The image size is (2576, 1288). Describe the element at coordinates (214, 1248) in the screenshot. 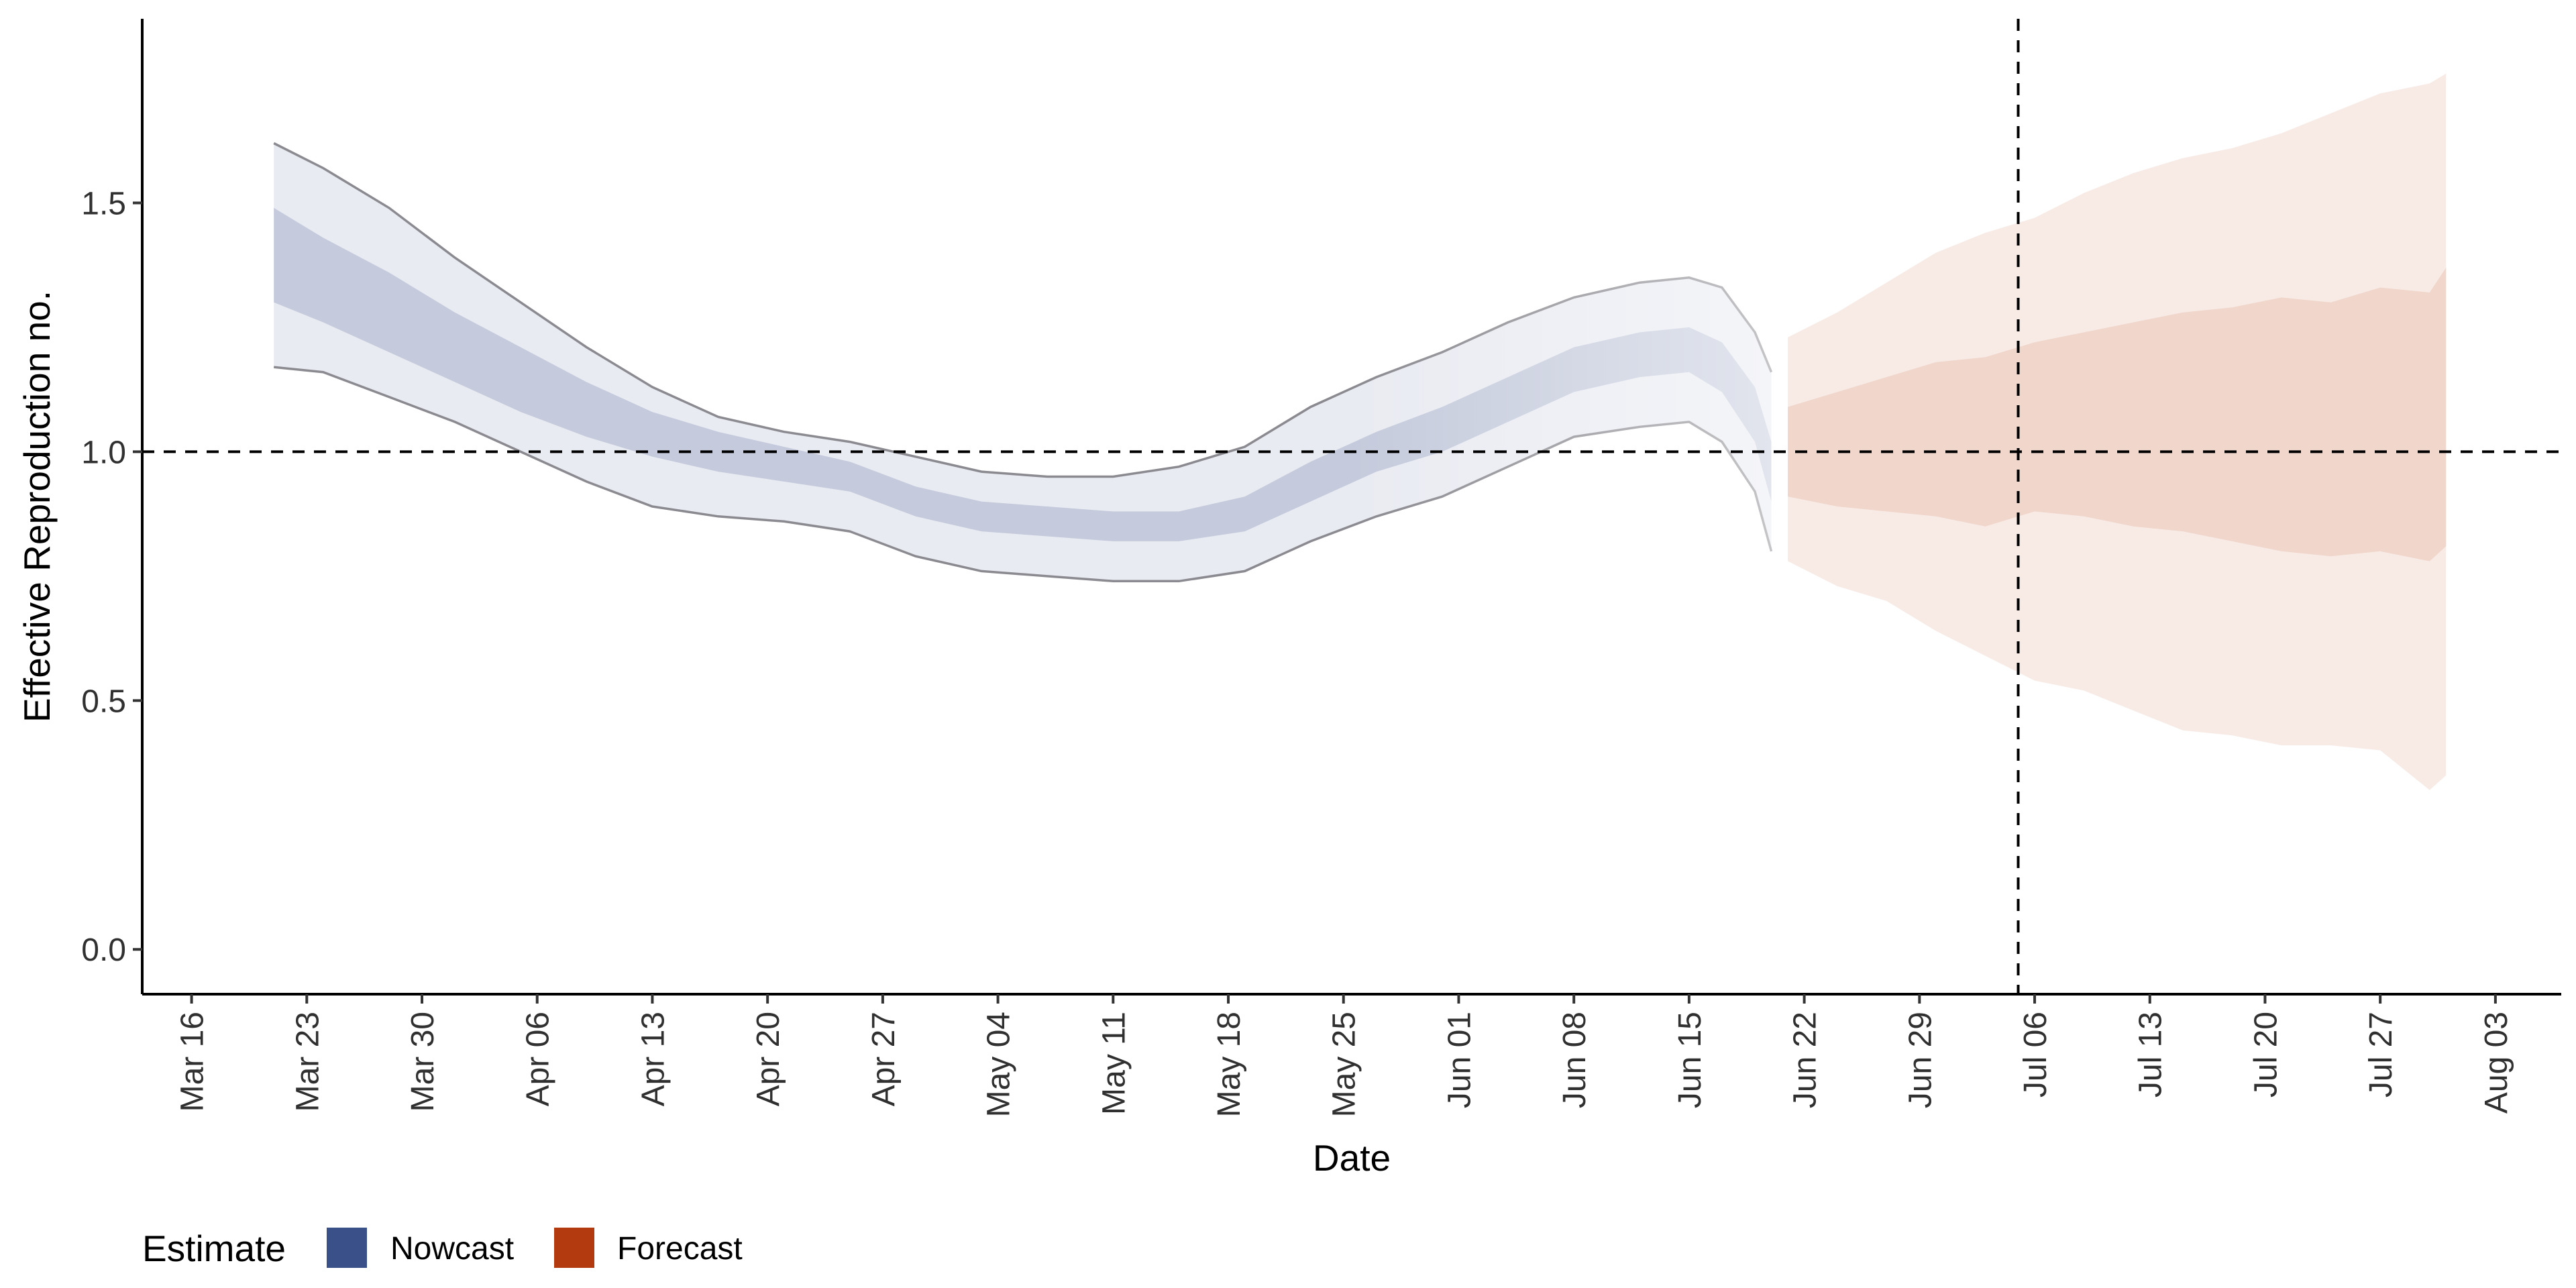

I see `legend-title: Estimate` at that location.